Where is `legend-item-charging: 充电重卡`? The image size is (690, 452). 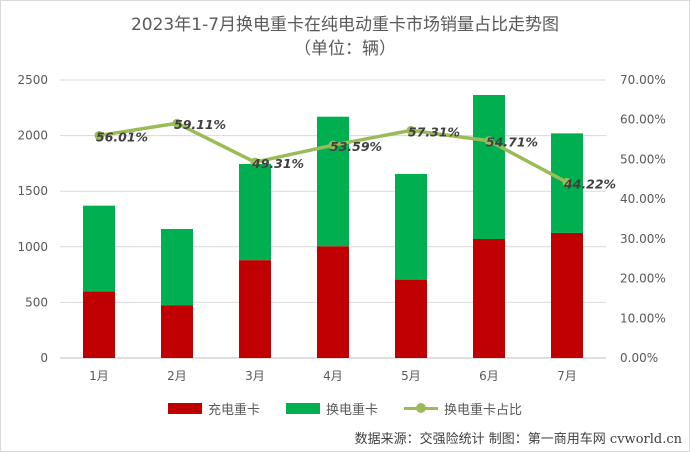
legend-item-charging: 充电重卡 is located at coordinates (213, 408).